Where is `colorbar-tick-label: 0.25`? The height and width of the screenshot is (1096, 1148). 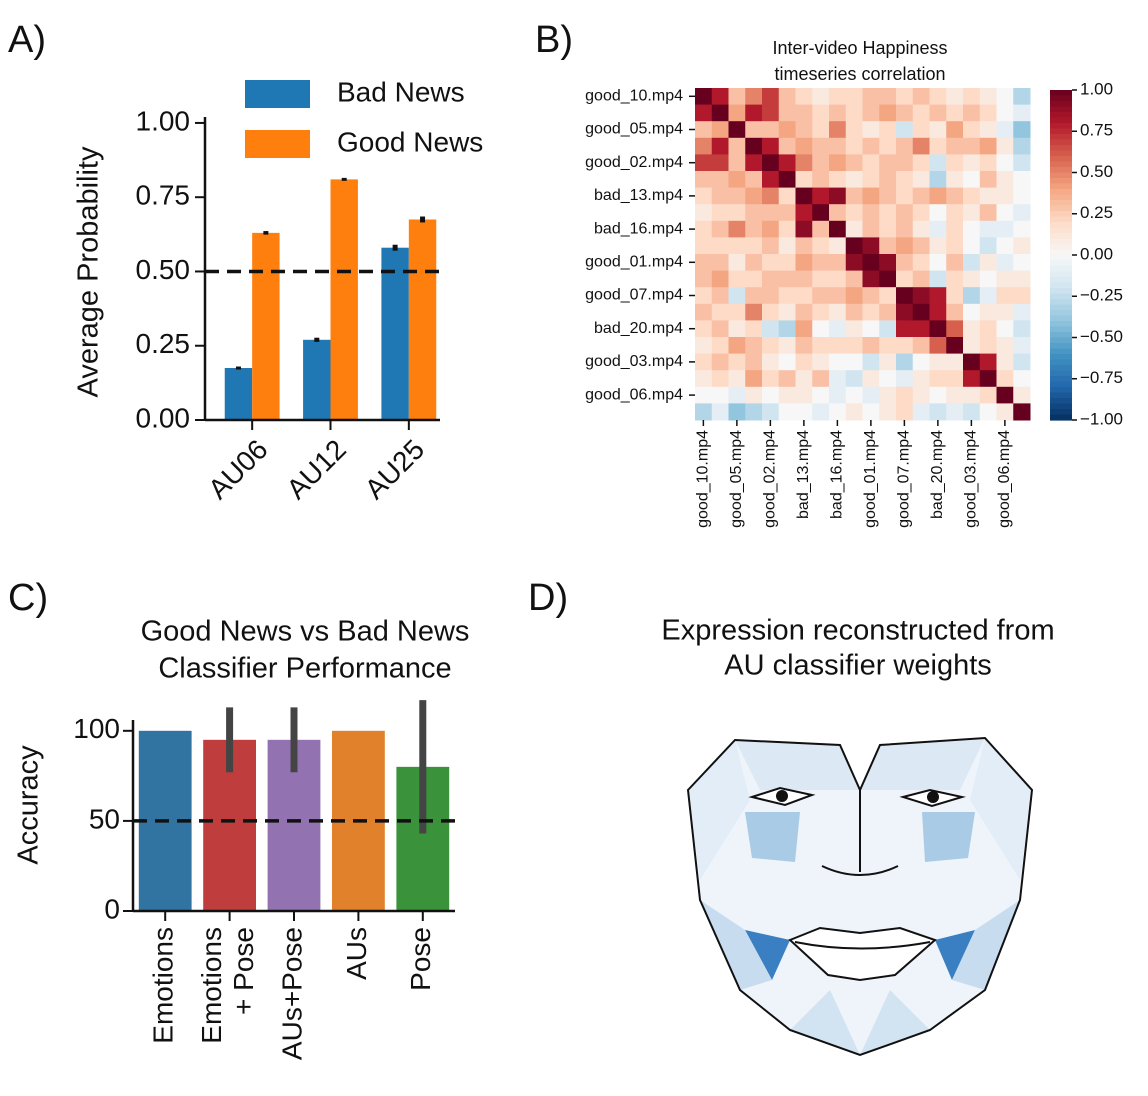 colorbar-tick-label: 0.25 is located at coordinates (1096, 212).